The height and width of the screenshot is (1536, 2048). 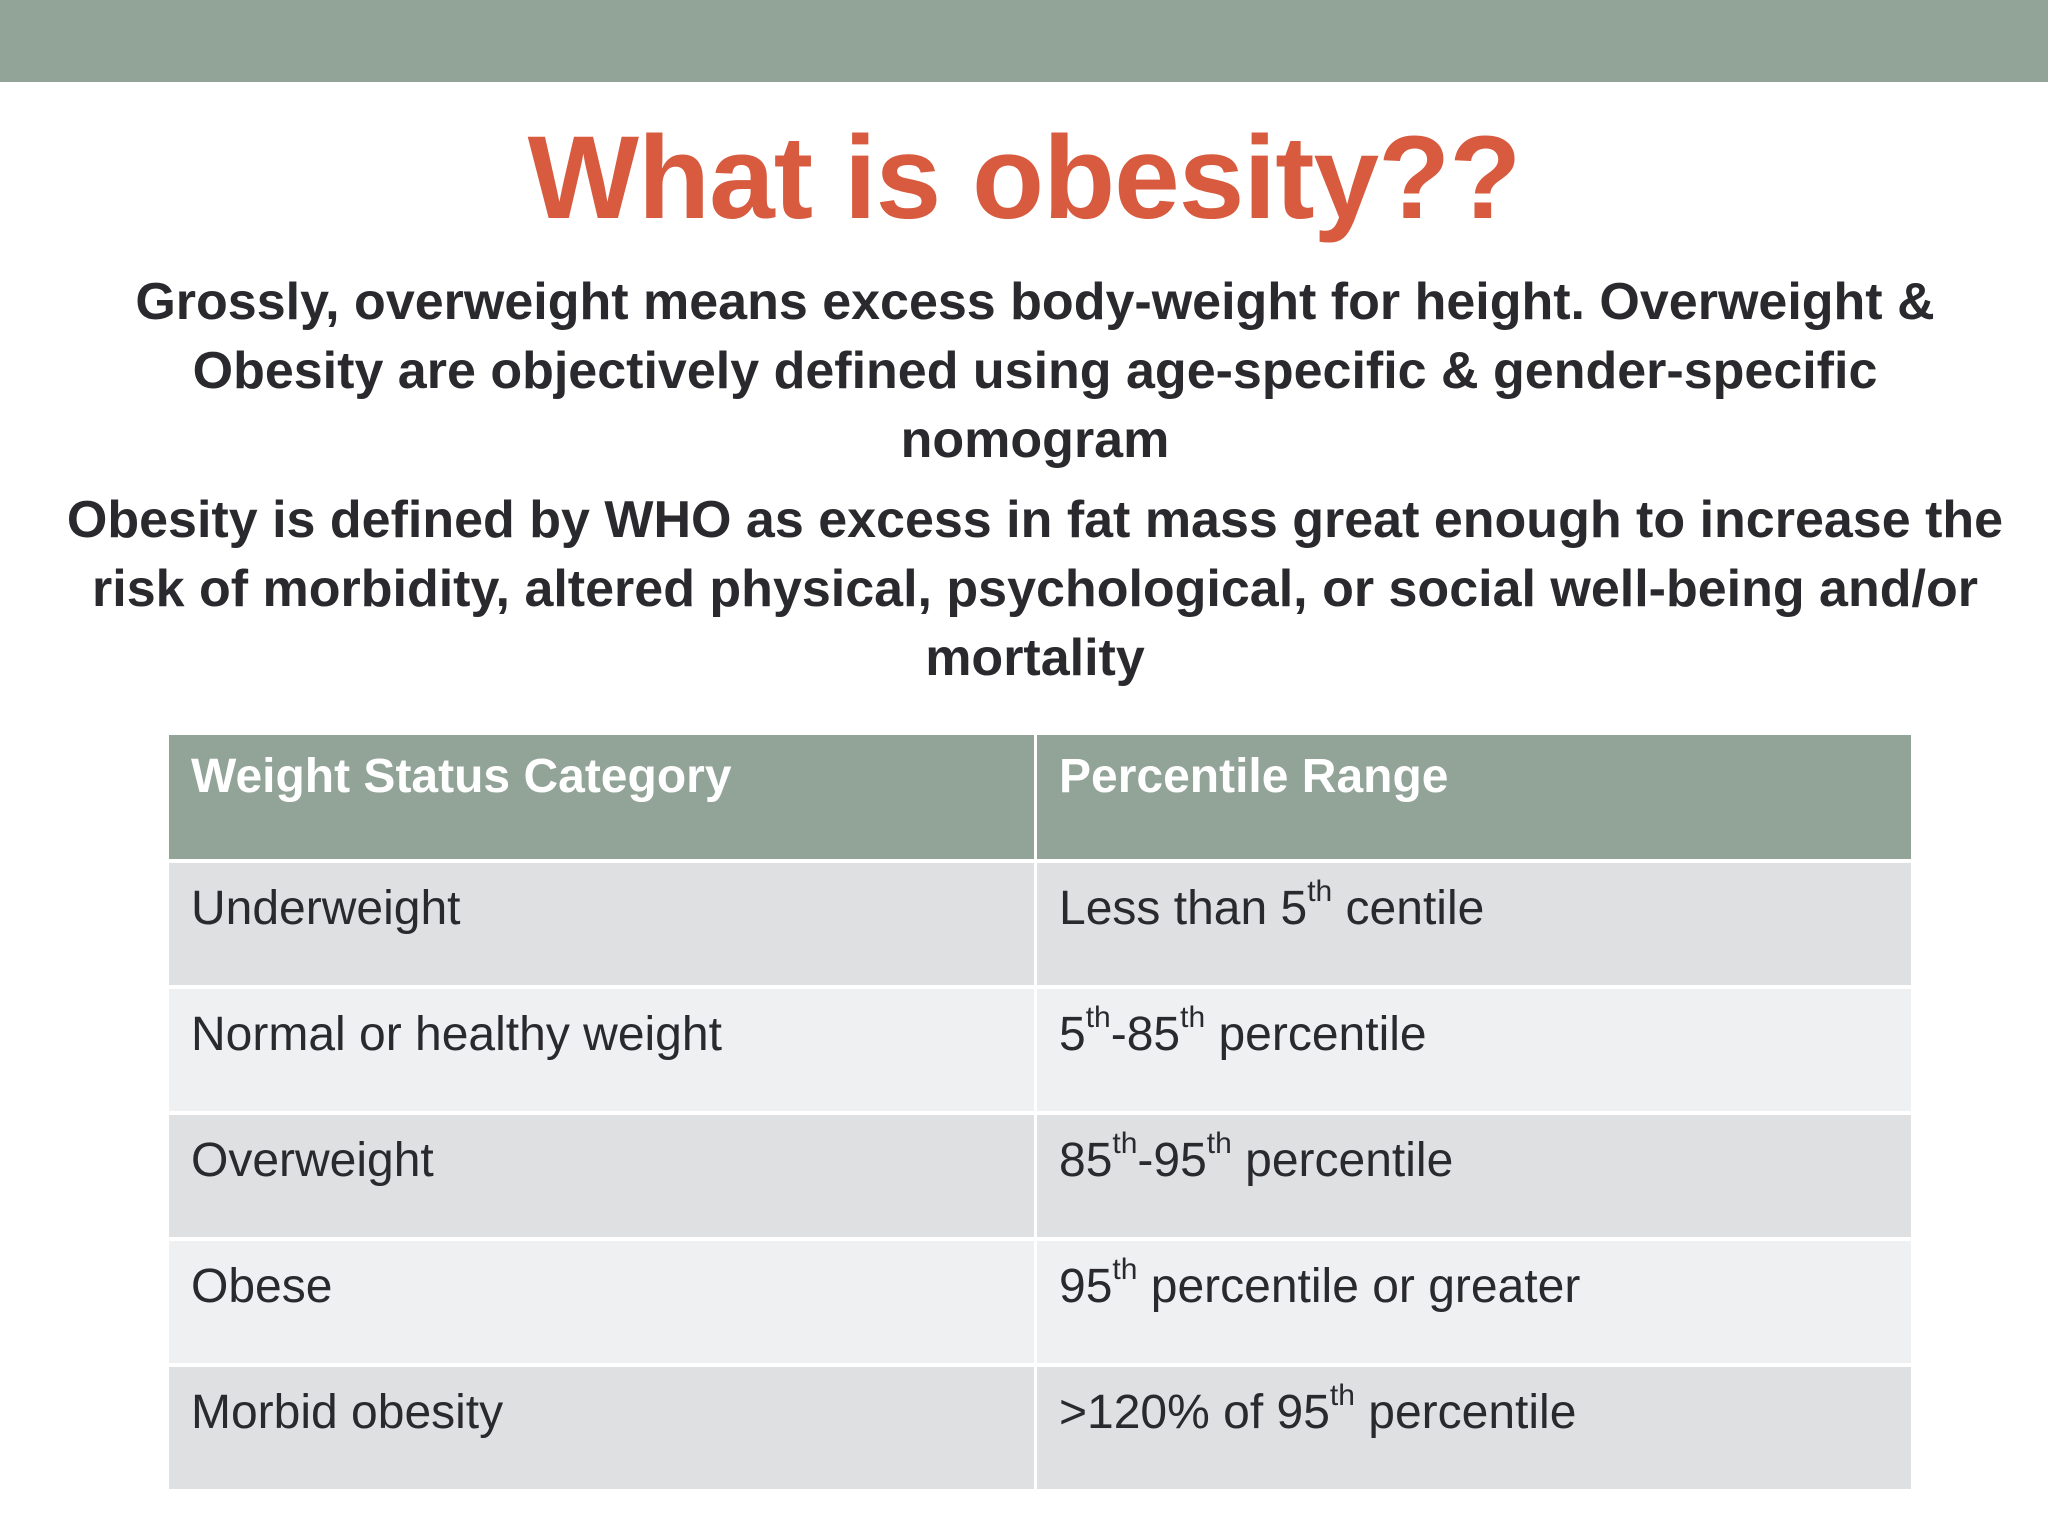 I want to click on weight-category-cell: Normal or healthy weight, so click(x=603, y=1052).